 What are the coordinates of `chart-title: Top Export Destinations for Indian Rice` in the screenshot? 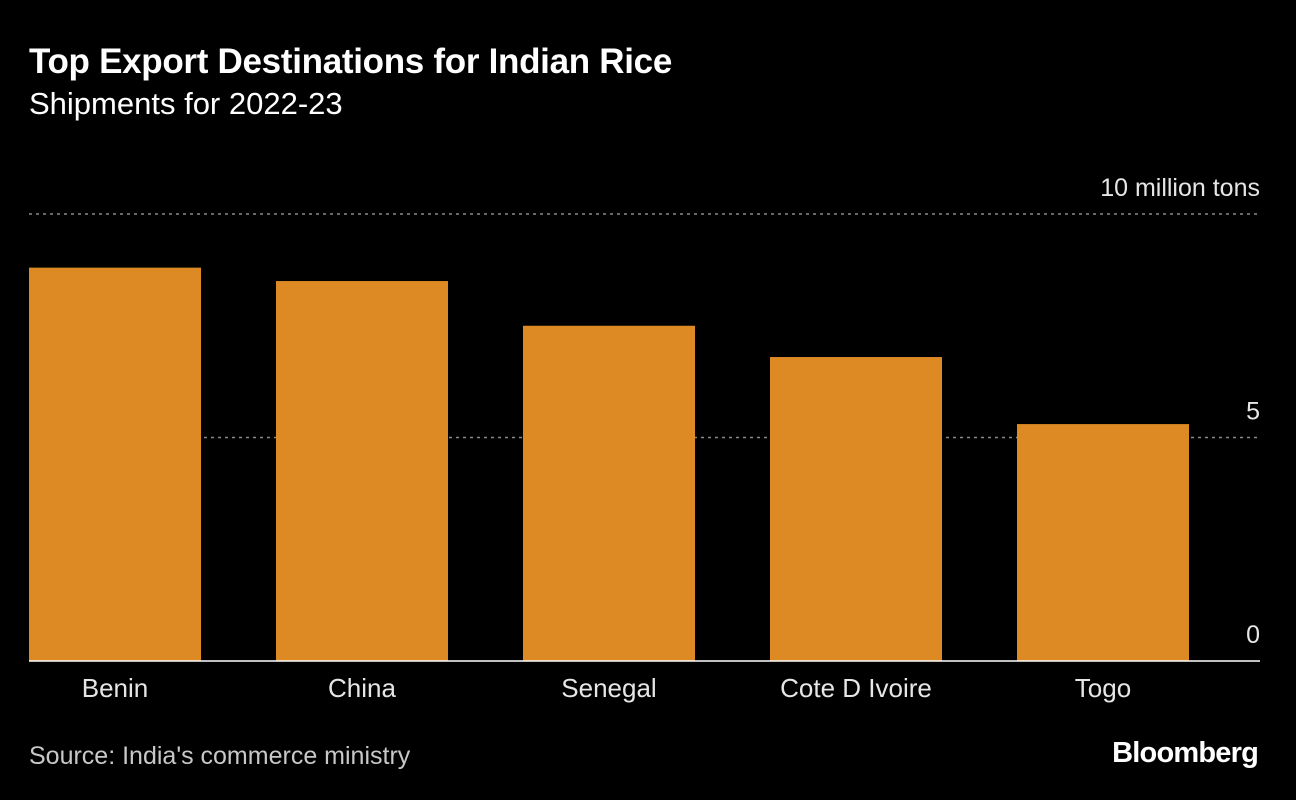 It's located at (350, 61).